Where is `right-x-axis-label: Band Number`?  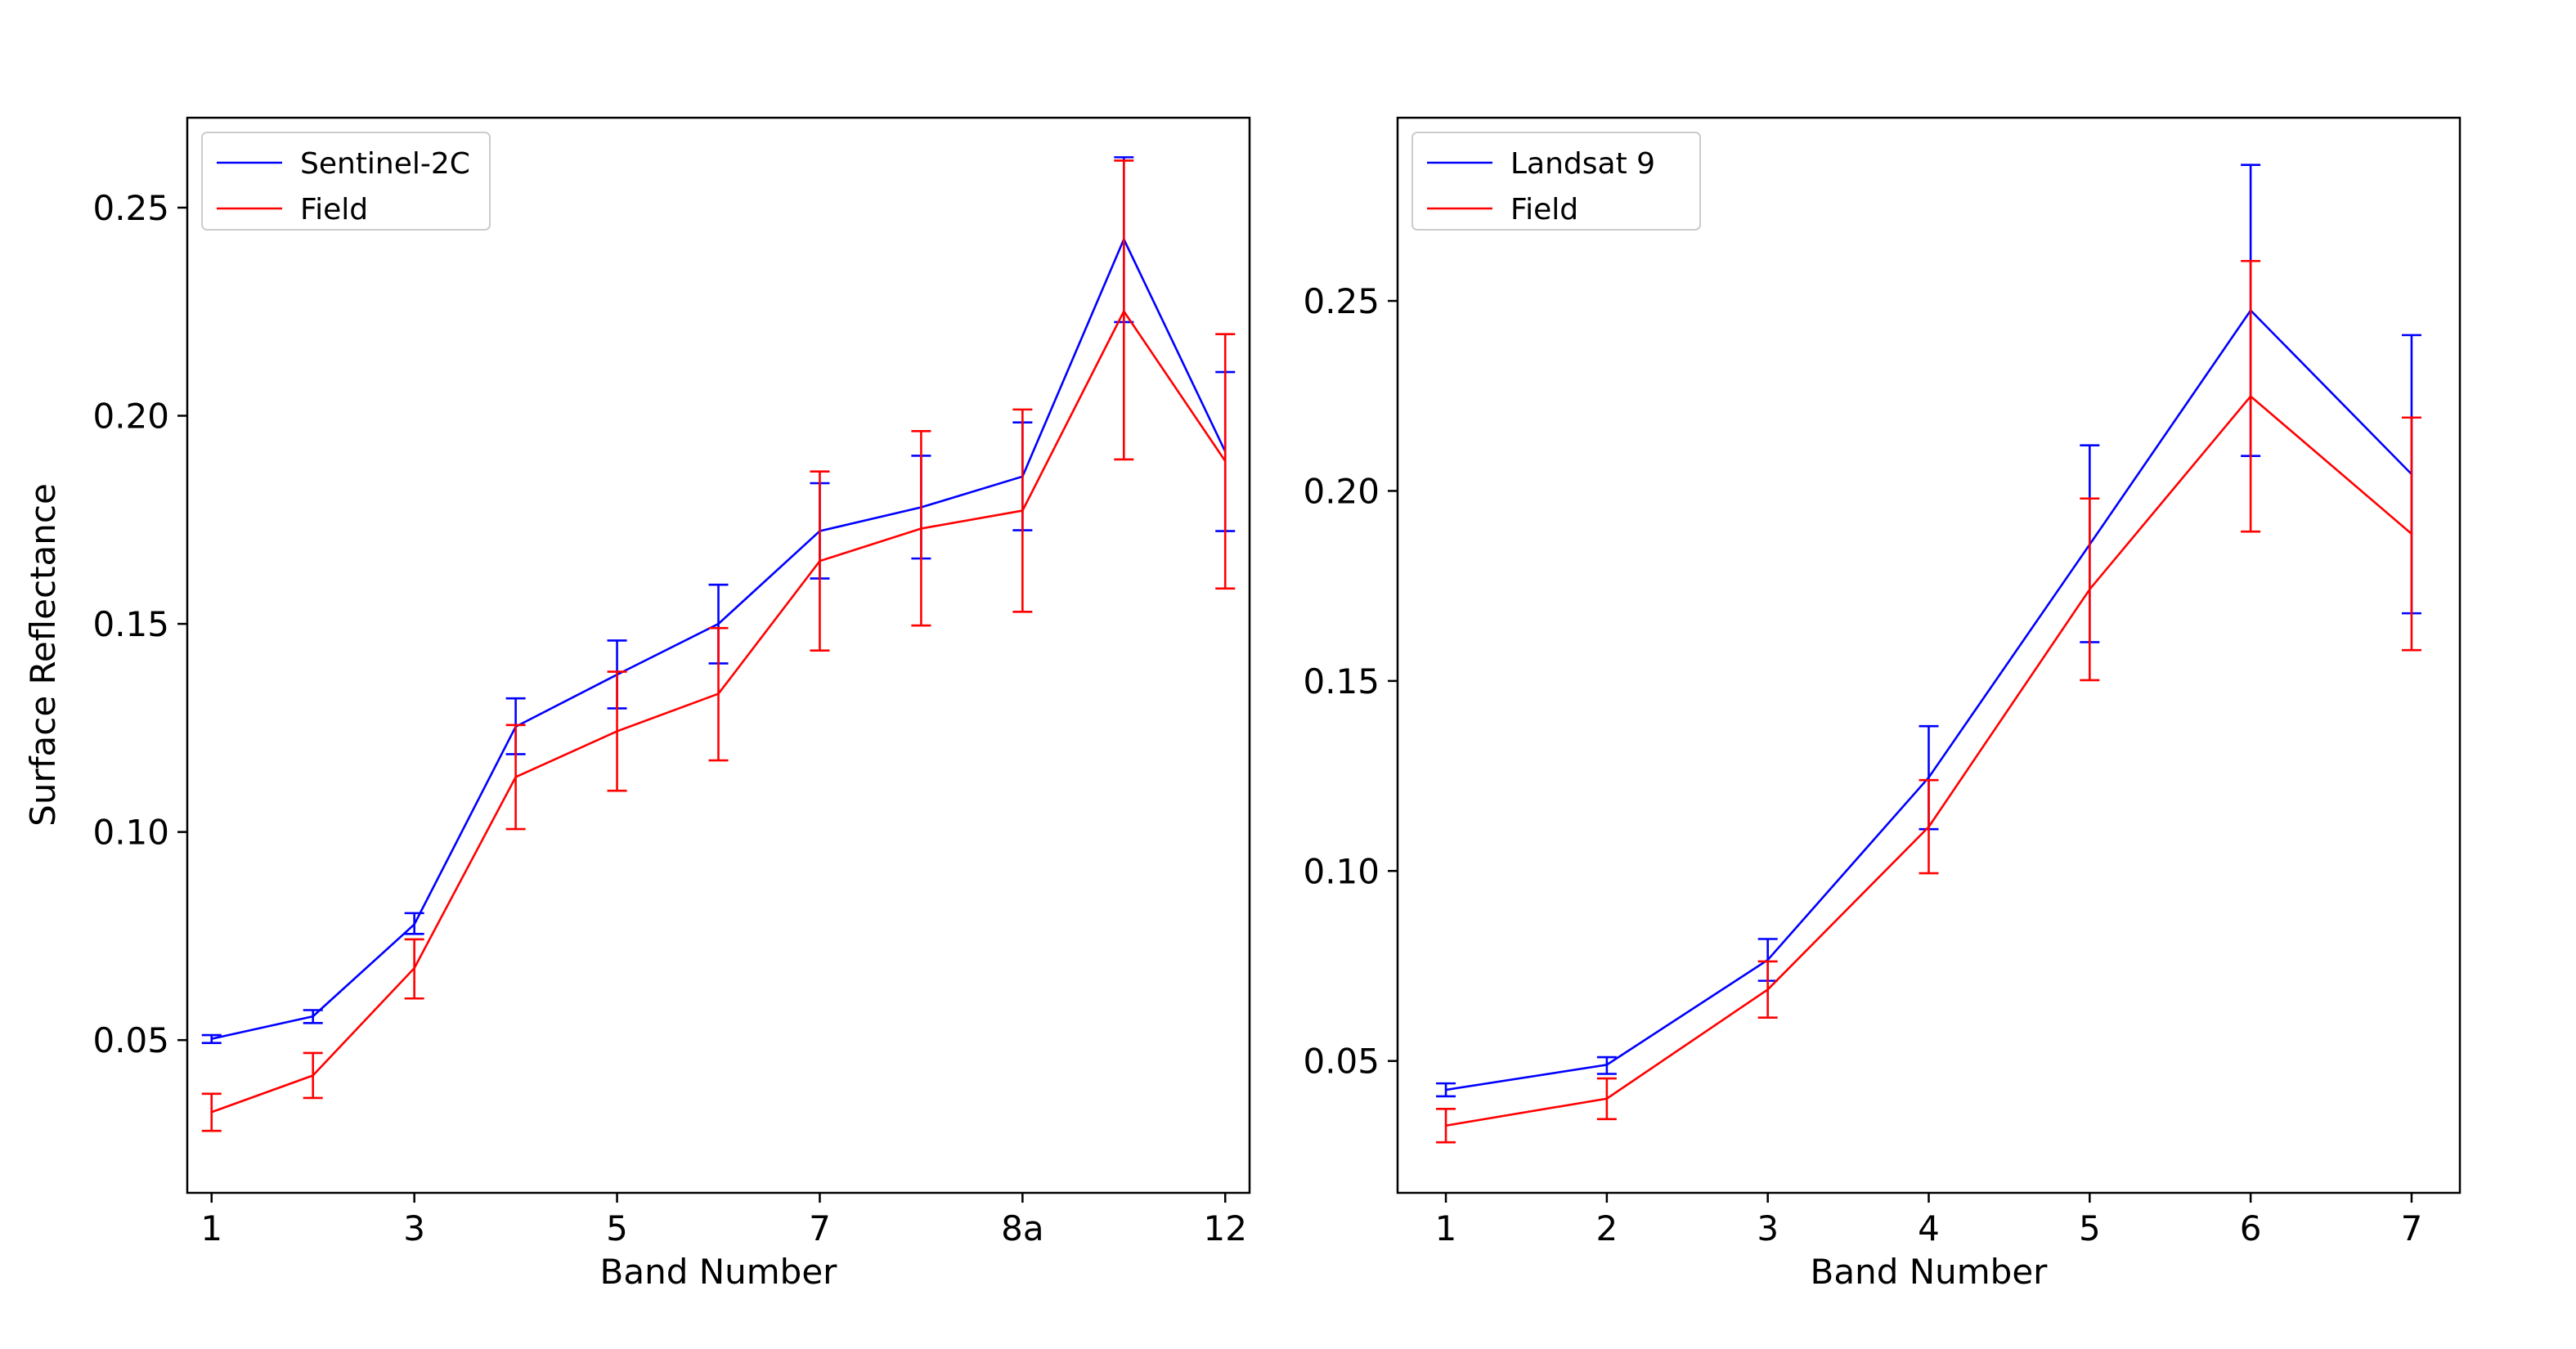 right-x-axis-label: Band Number is located at coordinates (1930, 1272).